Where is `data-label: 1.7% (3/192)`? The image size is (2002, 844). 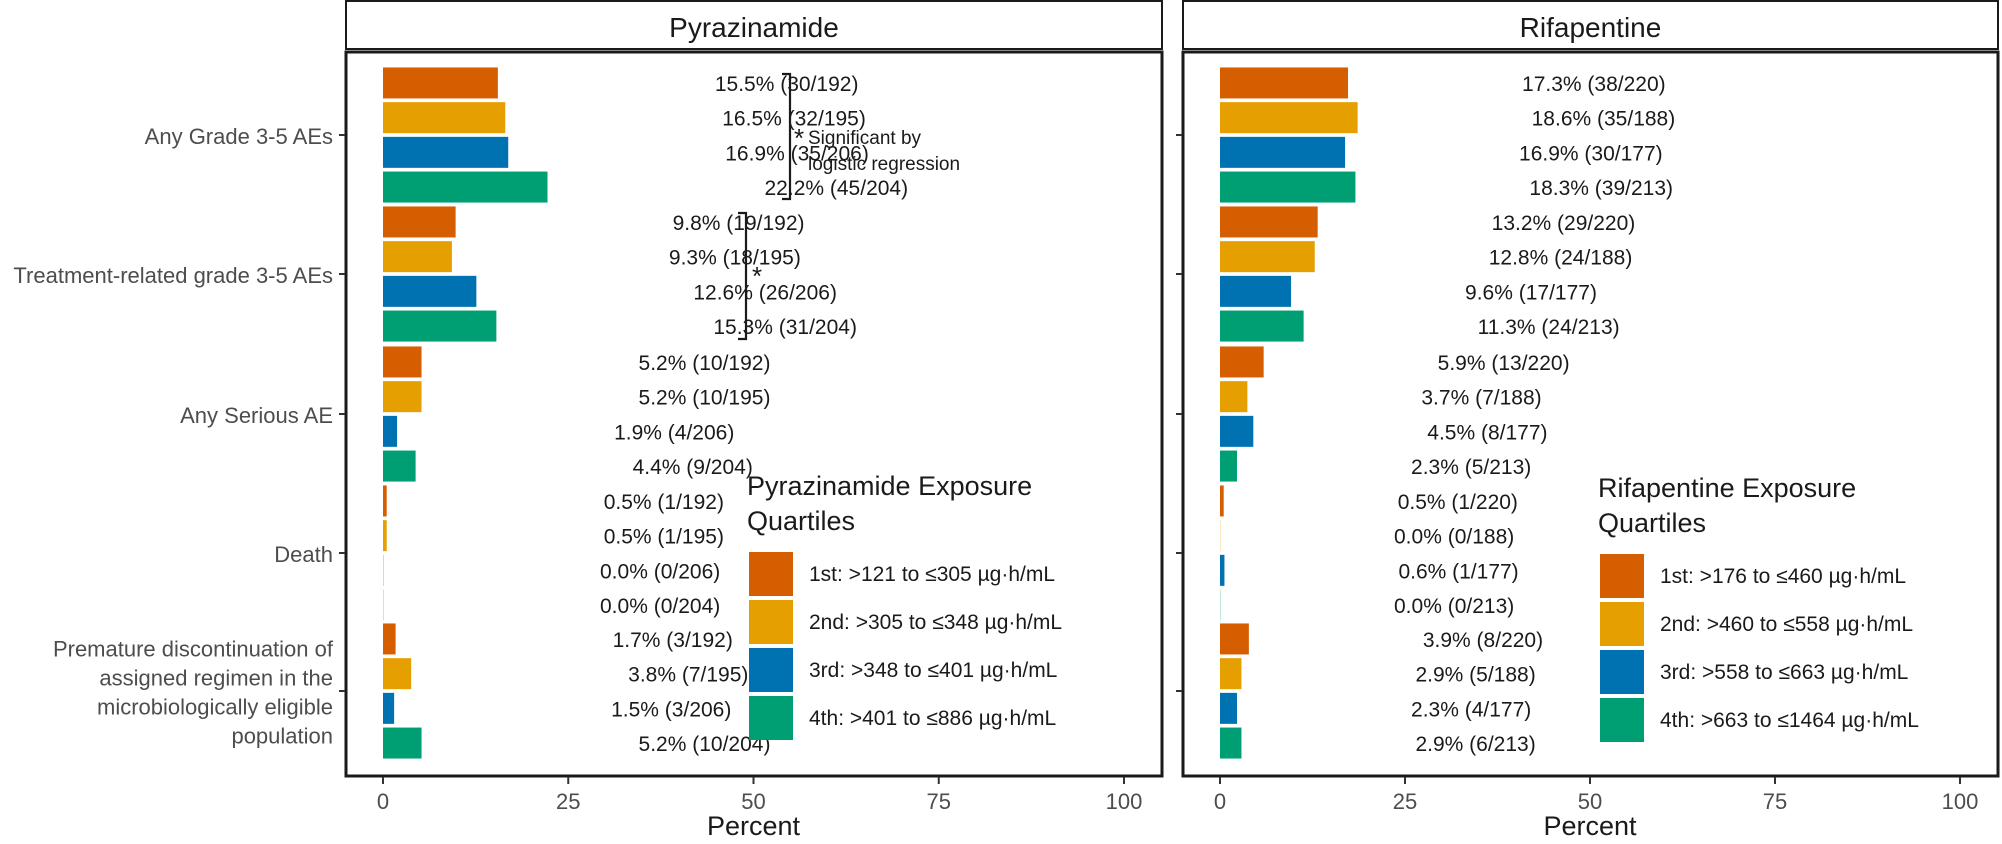 data-label: 1.7% (3/192) is located at coordinates (673, 640).